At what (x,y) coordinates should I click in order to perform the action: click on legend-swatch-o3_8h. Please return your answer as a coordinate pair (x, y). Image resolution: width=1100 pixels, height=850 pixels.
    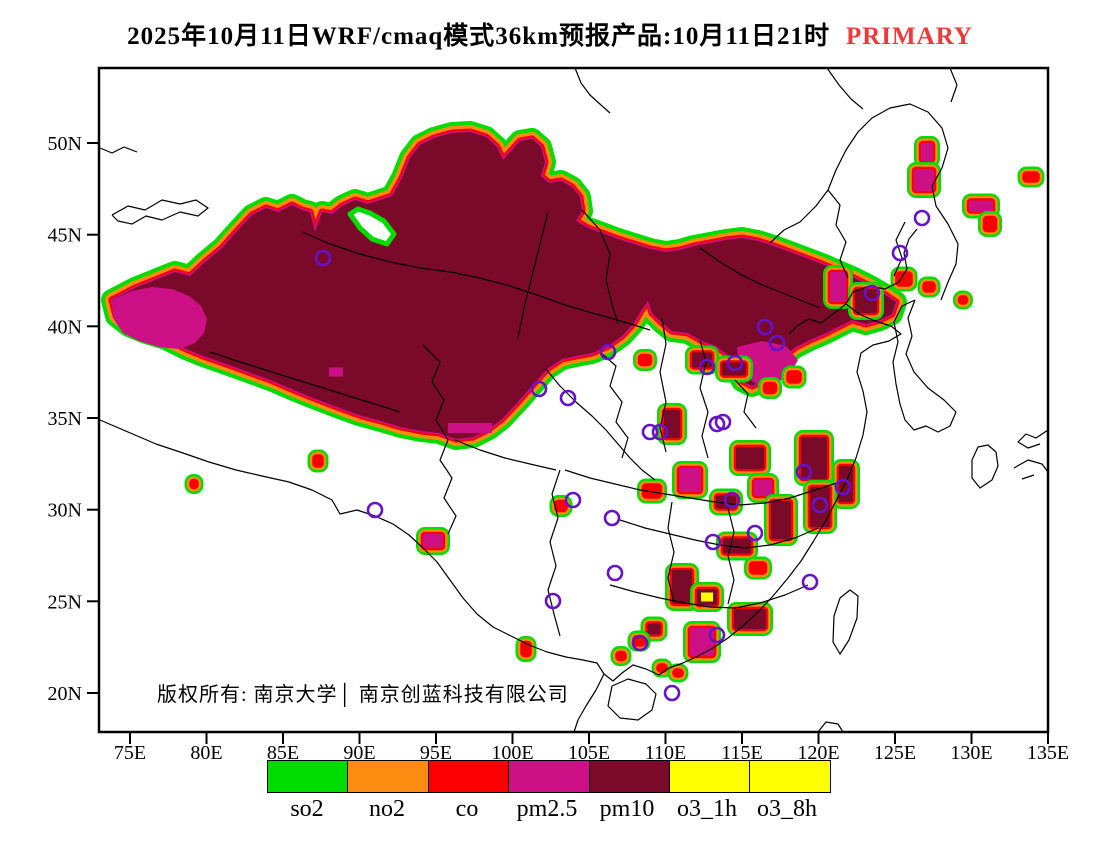
    Looking at the image, I should click on (790, 776).